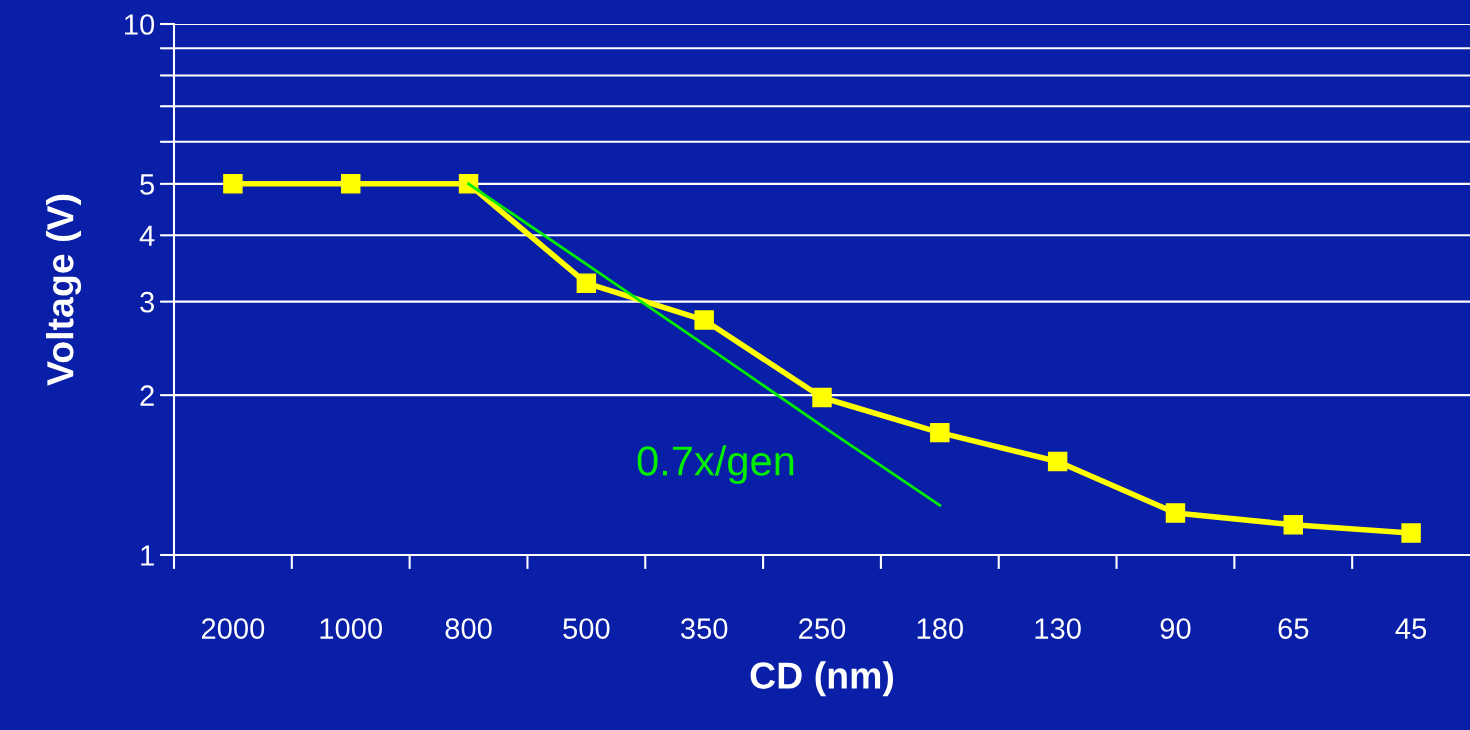 This screenshot has height=730, width=1470. What do you see at coordinates (468, 628) in the screenshot?
I see `x-tick-label: 800` at bounding box center [468, 628].